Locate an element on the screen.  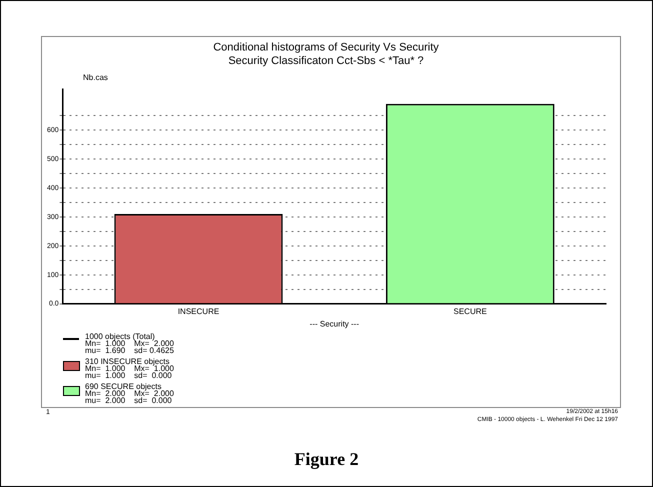
text: 1000 objects (Total) is located at coordinates (120, 336).